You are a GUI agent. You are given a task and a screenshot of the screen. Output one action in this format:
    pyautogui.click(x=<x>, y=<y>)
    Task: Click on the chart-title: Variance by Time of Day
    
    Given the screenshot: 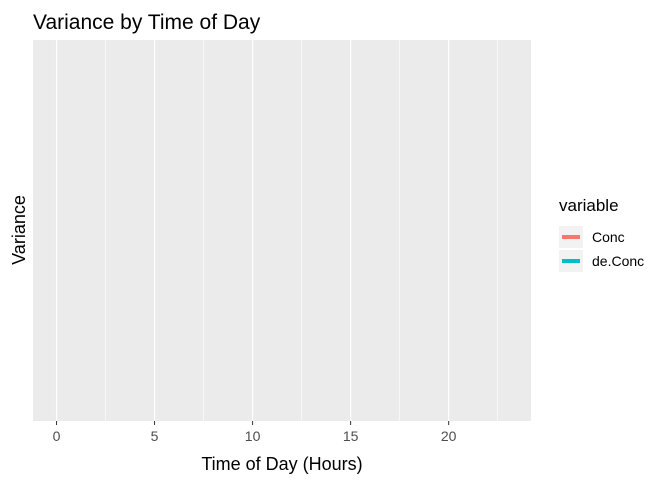 What is the action you would take?
    pyautogui.click(x=147, y=22)
    